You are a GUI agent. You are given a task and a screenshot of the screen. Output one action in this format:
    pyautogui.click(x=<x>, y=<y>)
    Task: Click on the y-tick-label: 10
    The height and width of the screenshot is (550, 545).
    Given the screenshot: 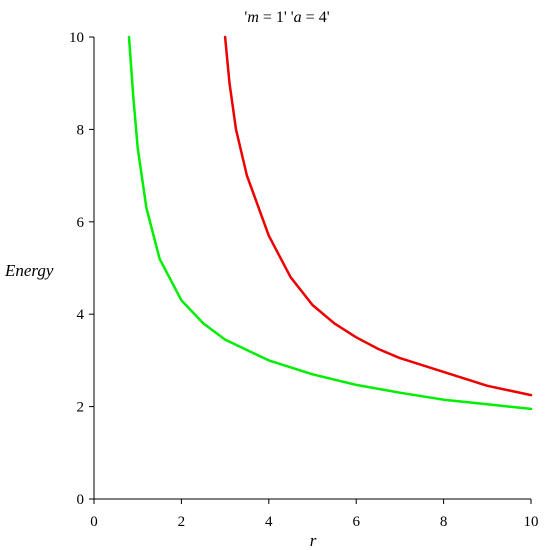 What is the action you would take?
    pyautogui.click(x=76, y=38)
    